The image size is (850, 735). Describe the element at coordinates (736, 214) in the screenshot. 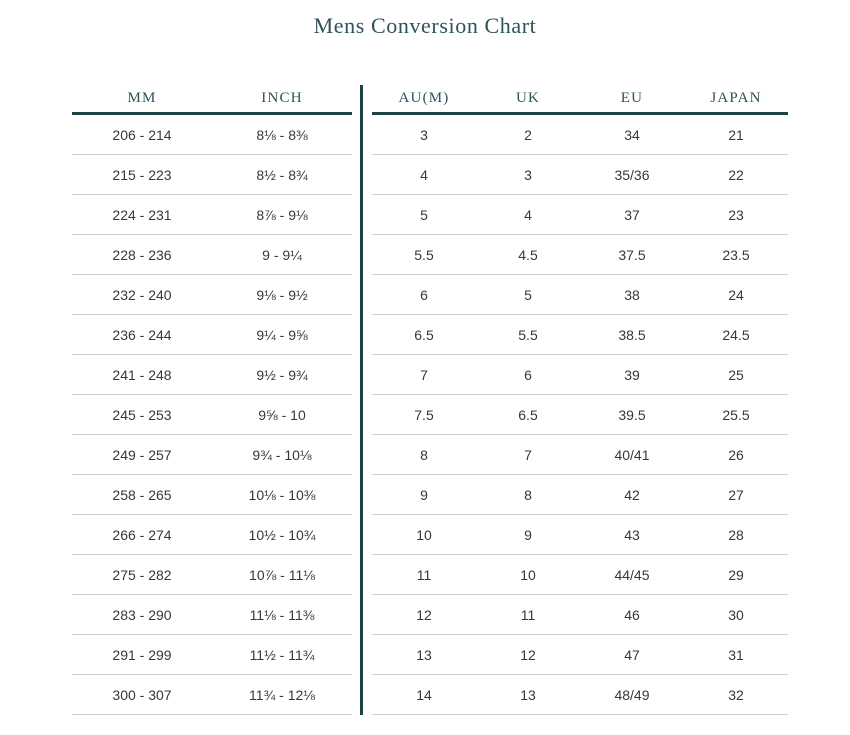

I see `cell-japan: 23` at that location.